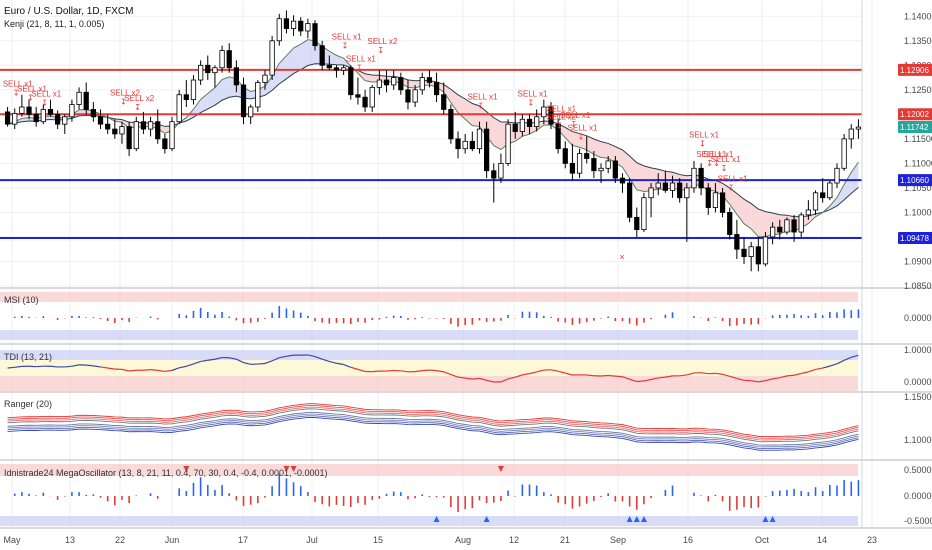 The width and height of the screenshot is (932, 550). What do you see at coordinates (872, 540) in the screenshot?
I see `time-tick-label: 23` at bounding box center [872, 540].